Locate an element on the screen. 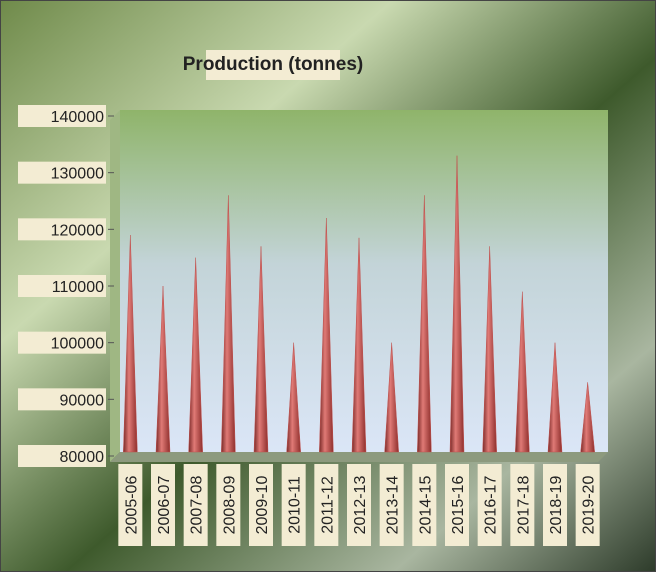  x-tick-label: 2018-19 is located at coordinates (556, 505).